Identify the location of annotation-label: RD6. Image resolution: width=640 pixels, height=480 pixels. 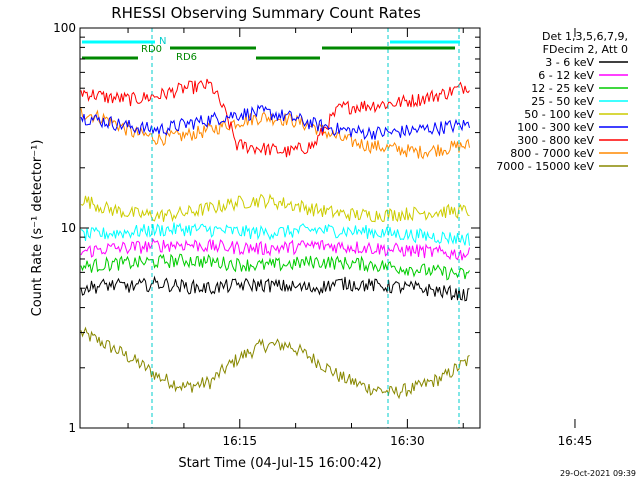
(186, 57).